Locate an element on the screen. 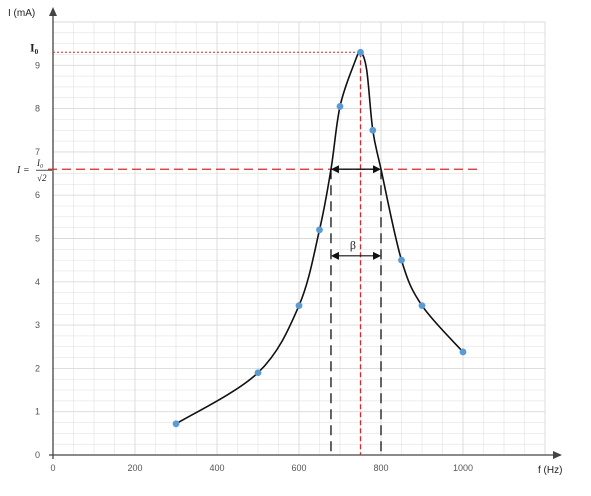 The image size is (591, 496). half-power-label-lhs: I = is located at coordinates (23, 170).